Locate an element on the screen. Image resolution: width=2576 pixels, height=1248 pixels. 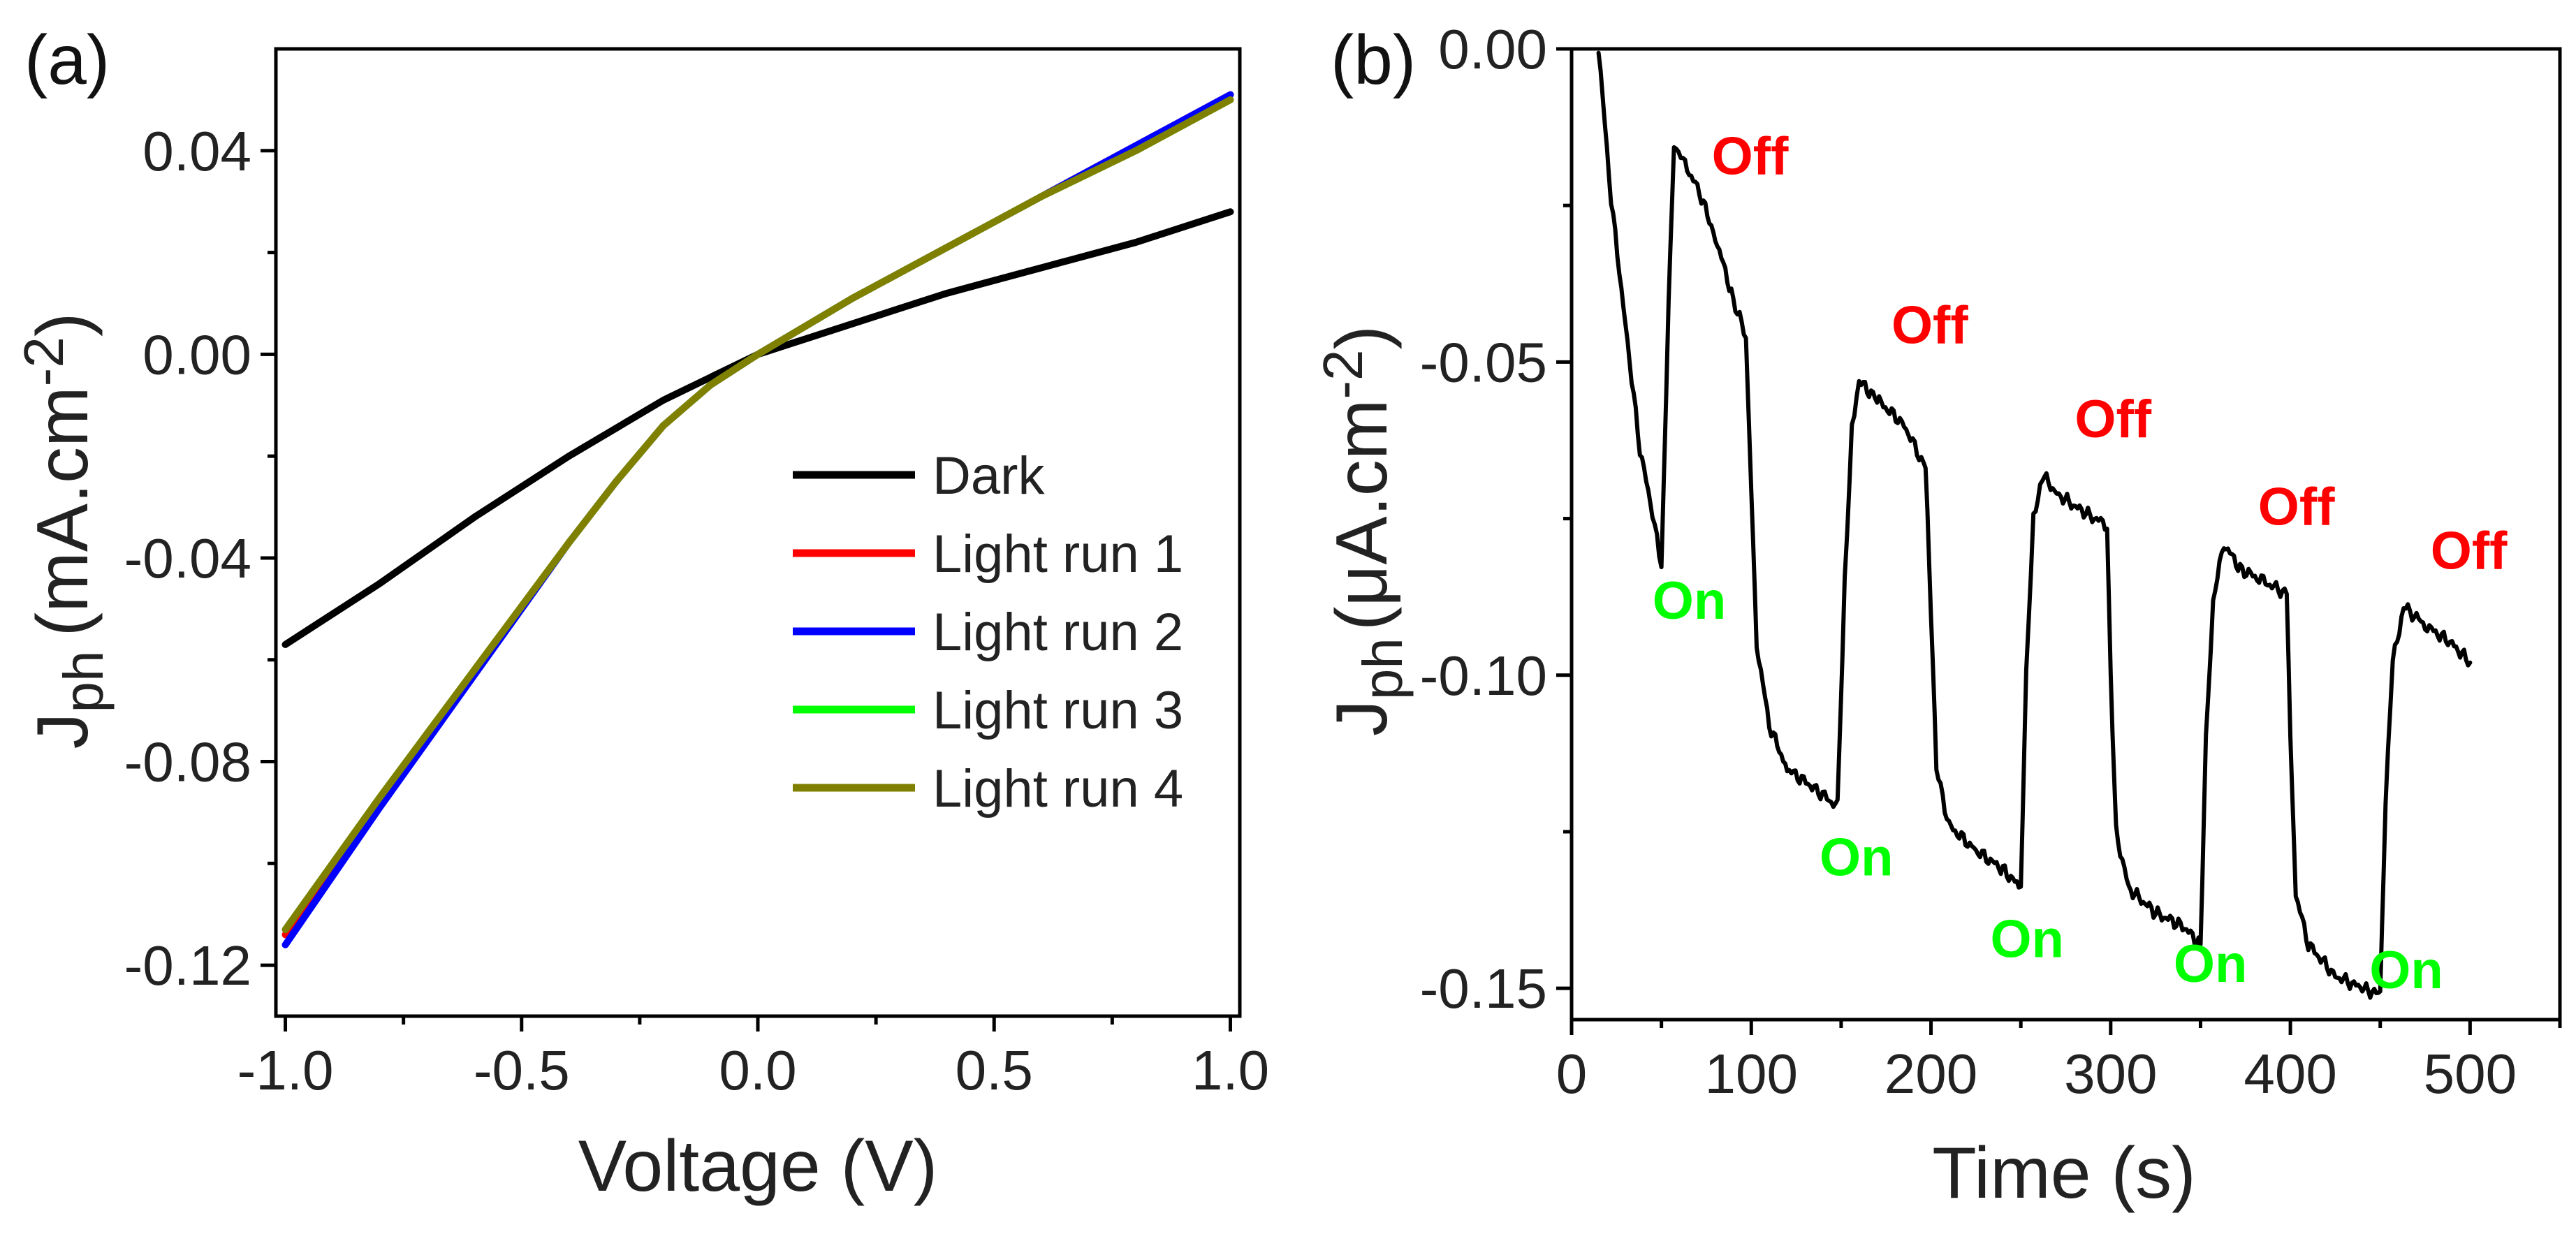
legend-label-1: Light run 1 is located at coordinates (1057, 554).